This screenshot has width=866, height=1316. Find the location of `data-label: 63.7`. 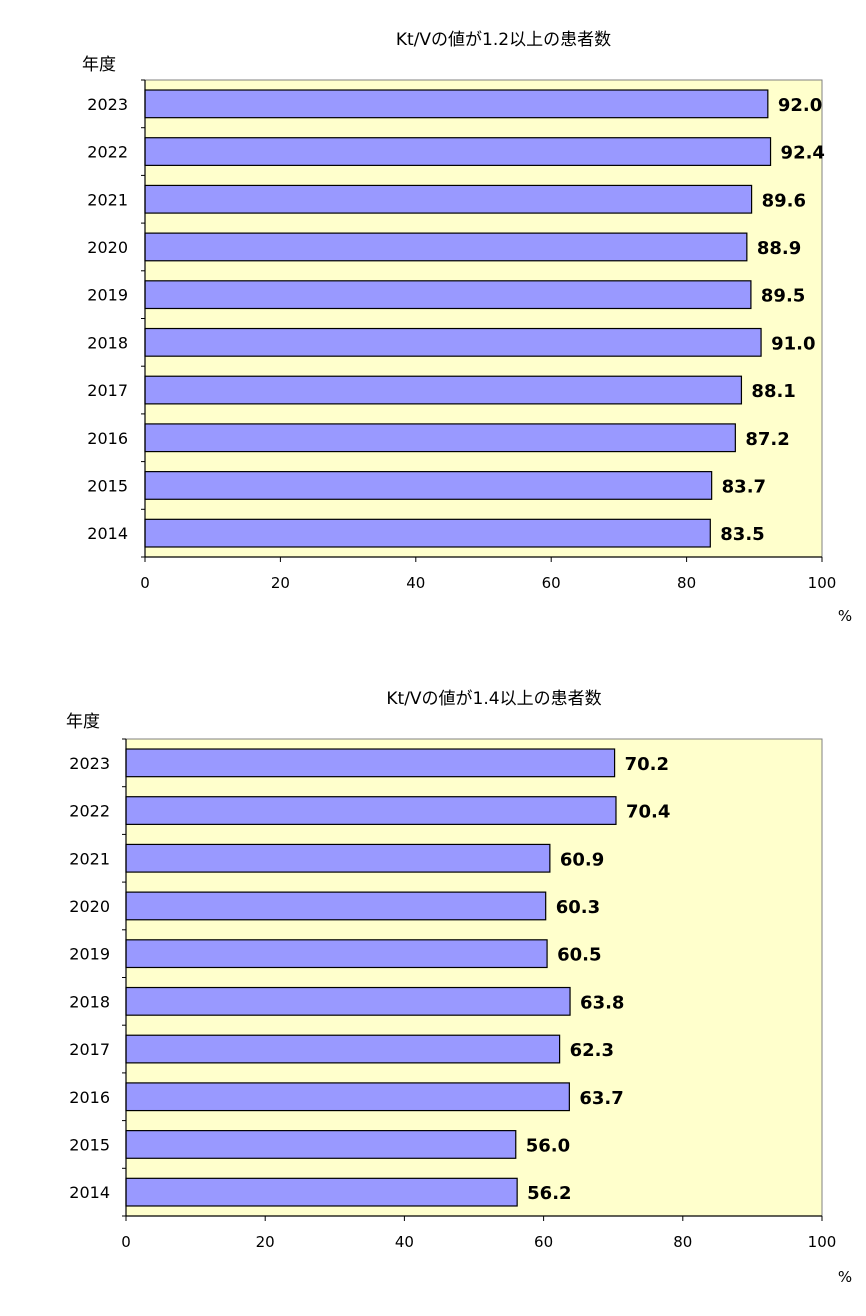

data-label: 63.7 is located at coordinates (601, 1098).